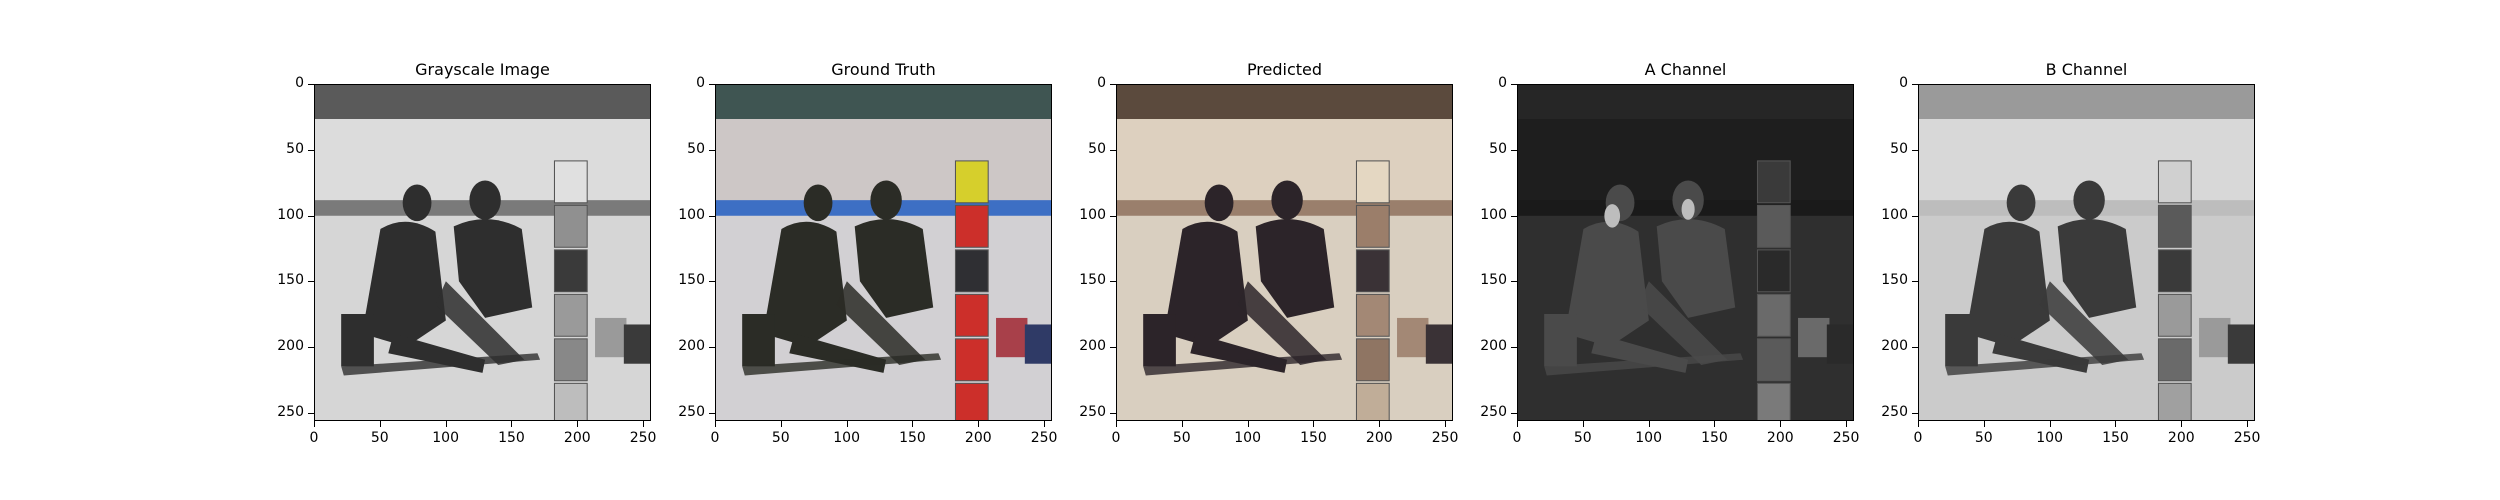 The height and width of the screenshot is (500, 2500). I want to click on a-channel-map, so click(1685, 252).